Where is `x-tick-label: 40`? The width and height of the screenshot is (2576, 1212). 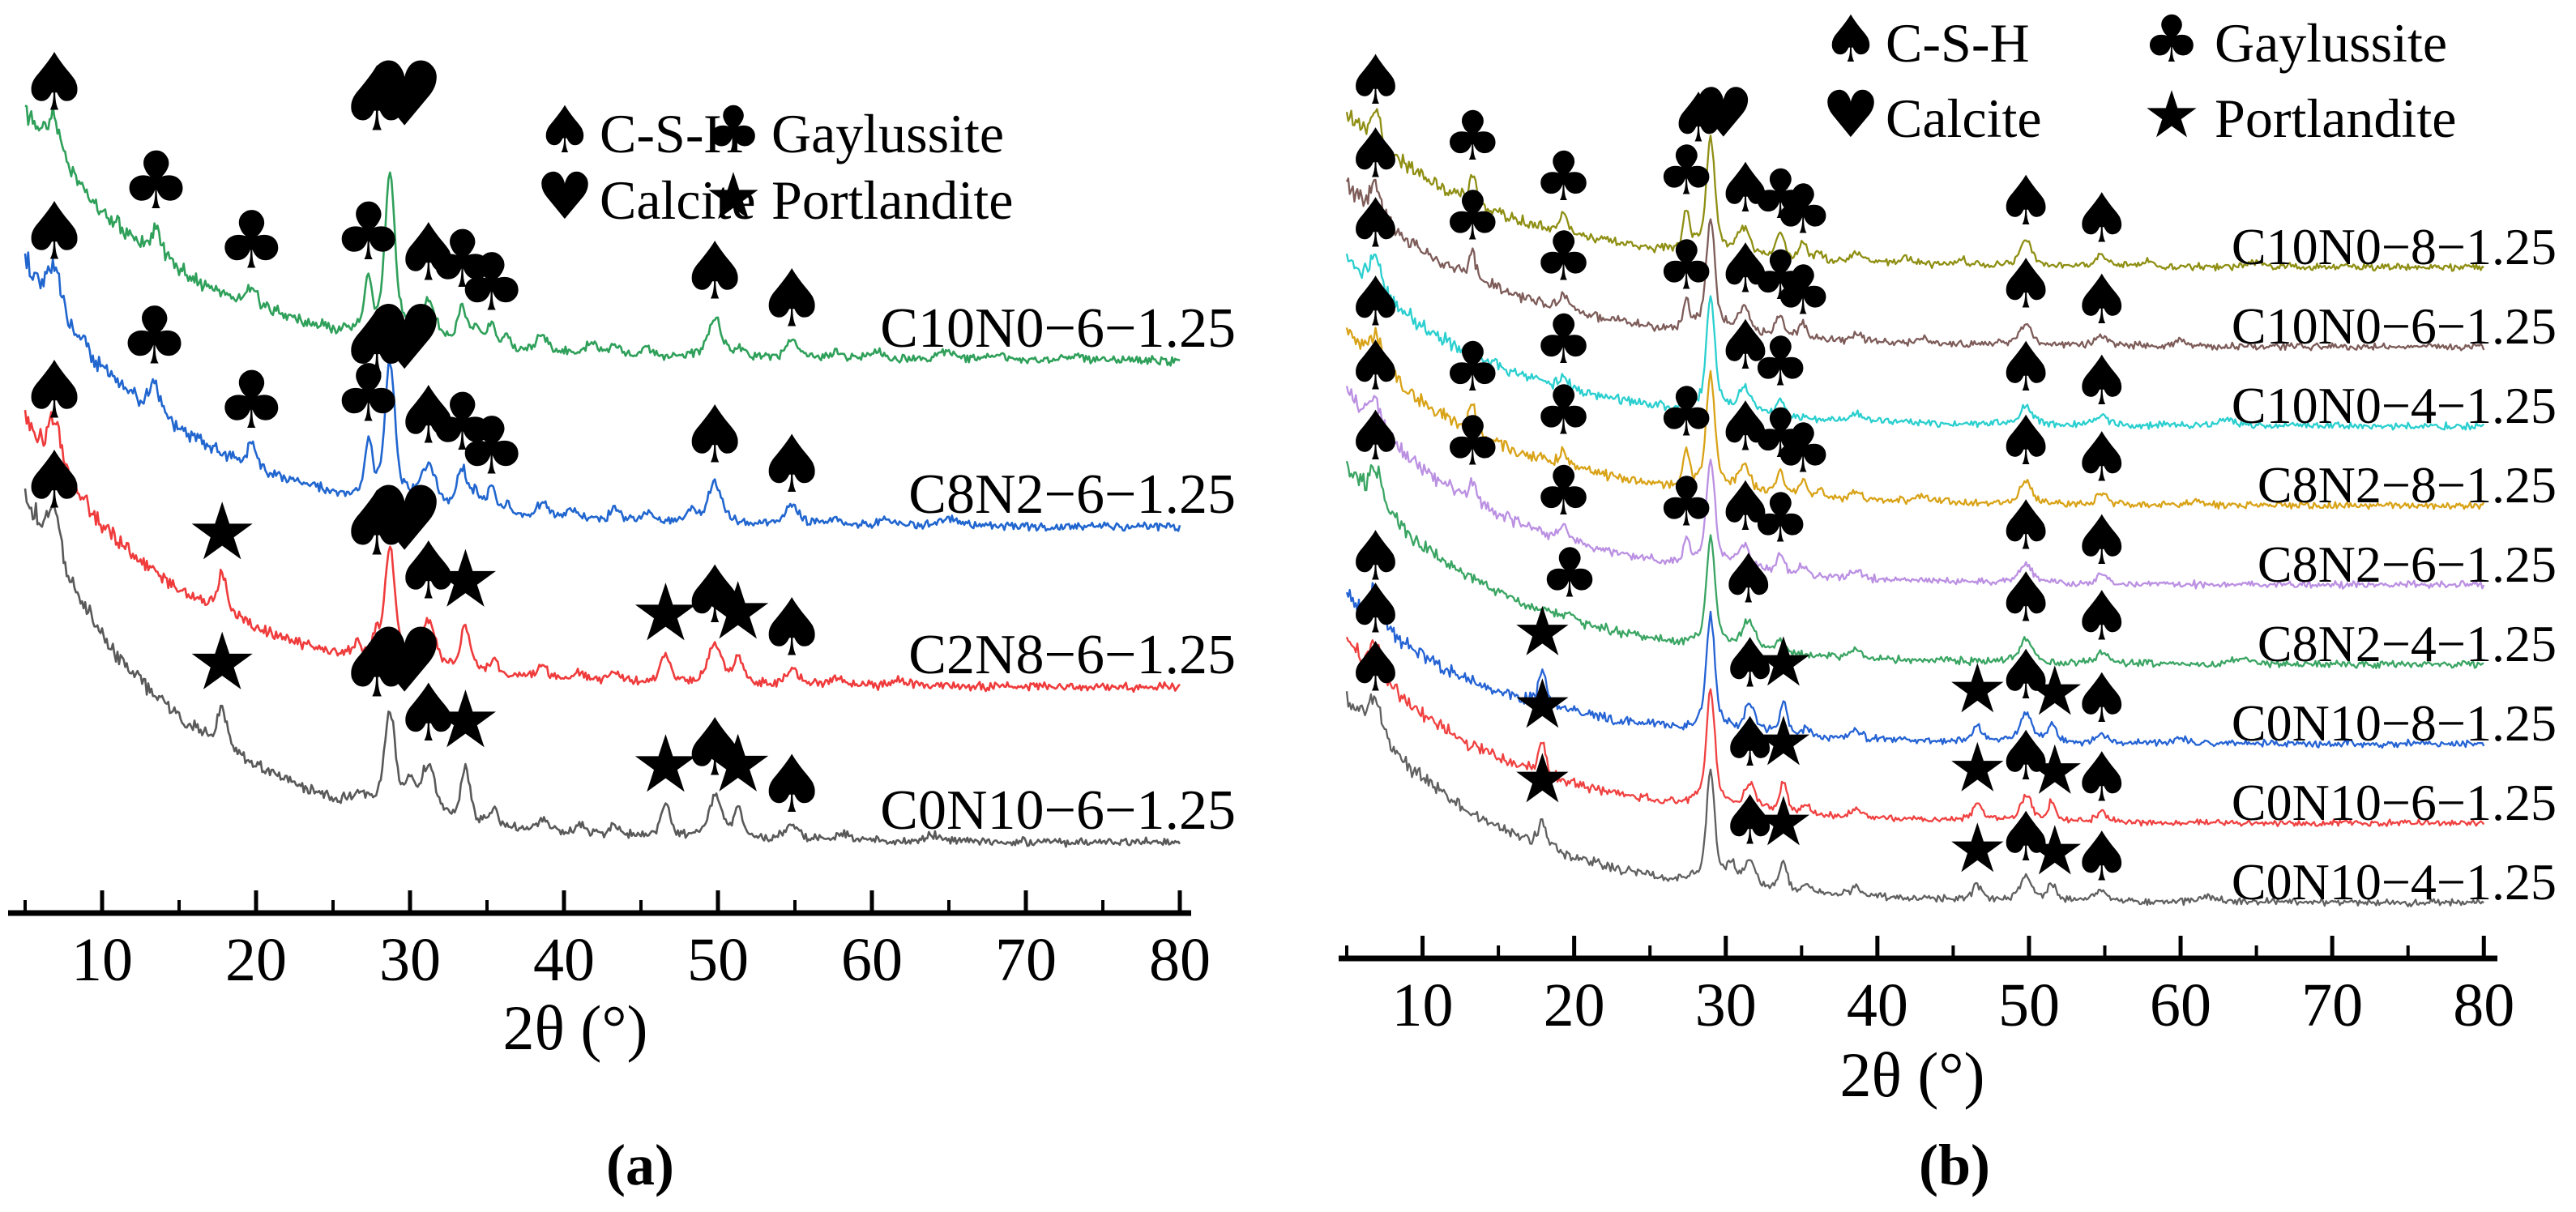
x-tick-label: 40 is located at coordinates (564, 960).